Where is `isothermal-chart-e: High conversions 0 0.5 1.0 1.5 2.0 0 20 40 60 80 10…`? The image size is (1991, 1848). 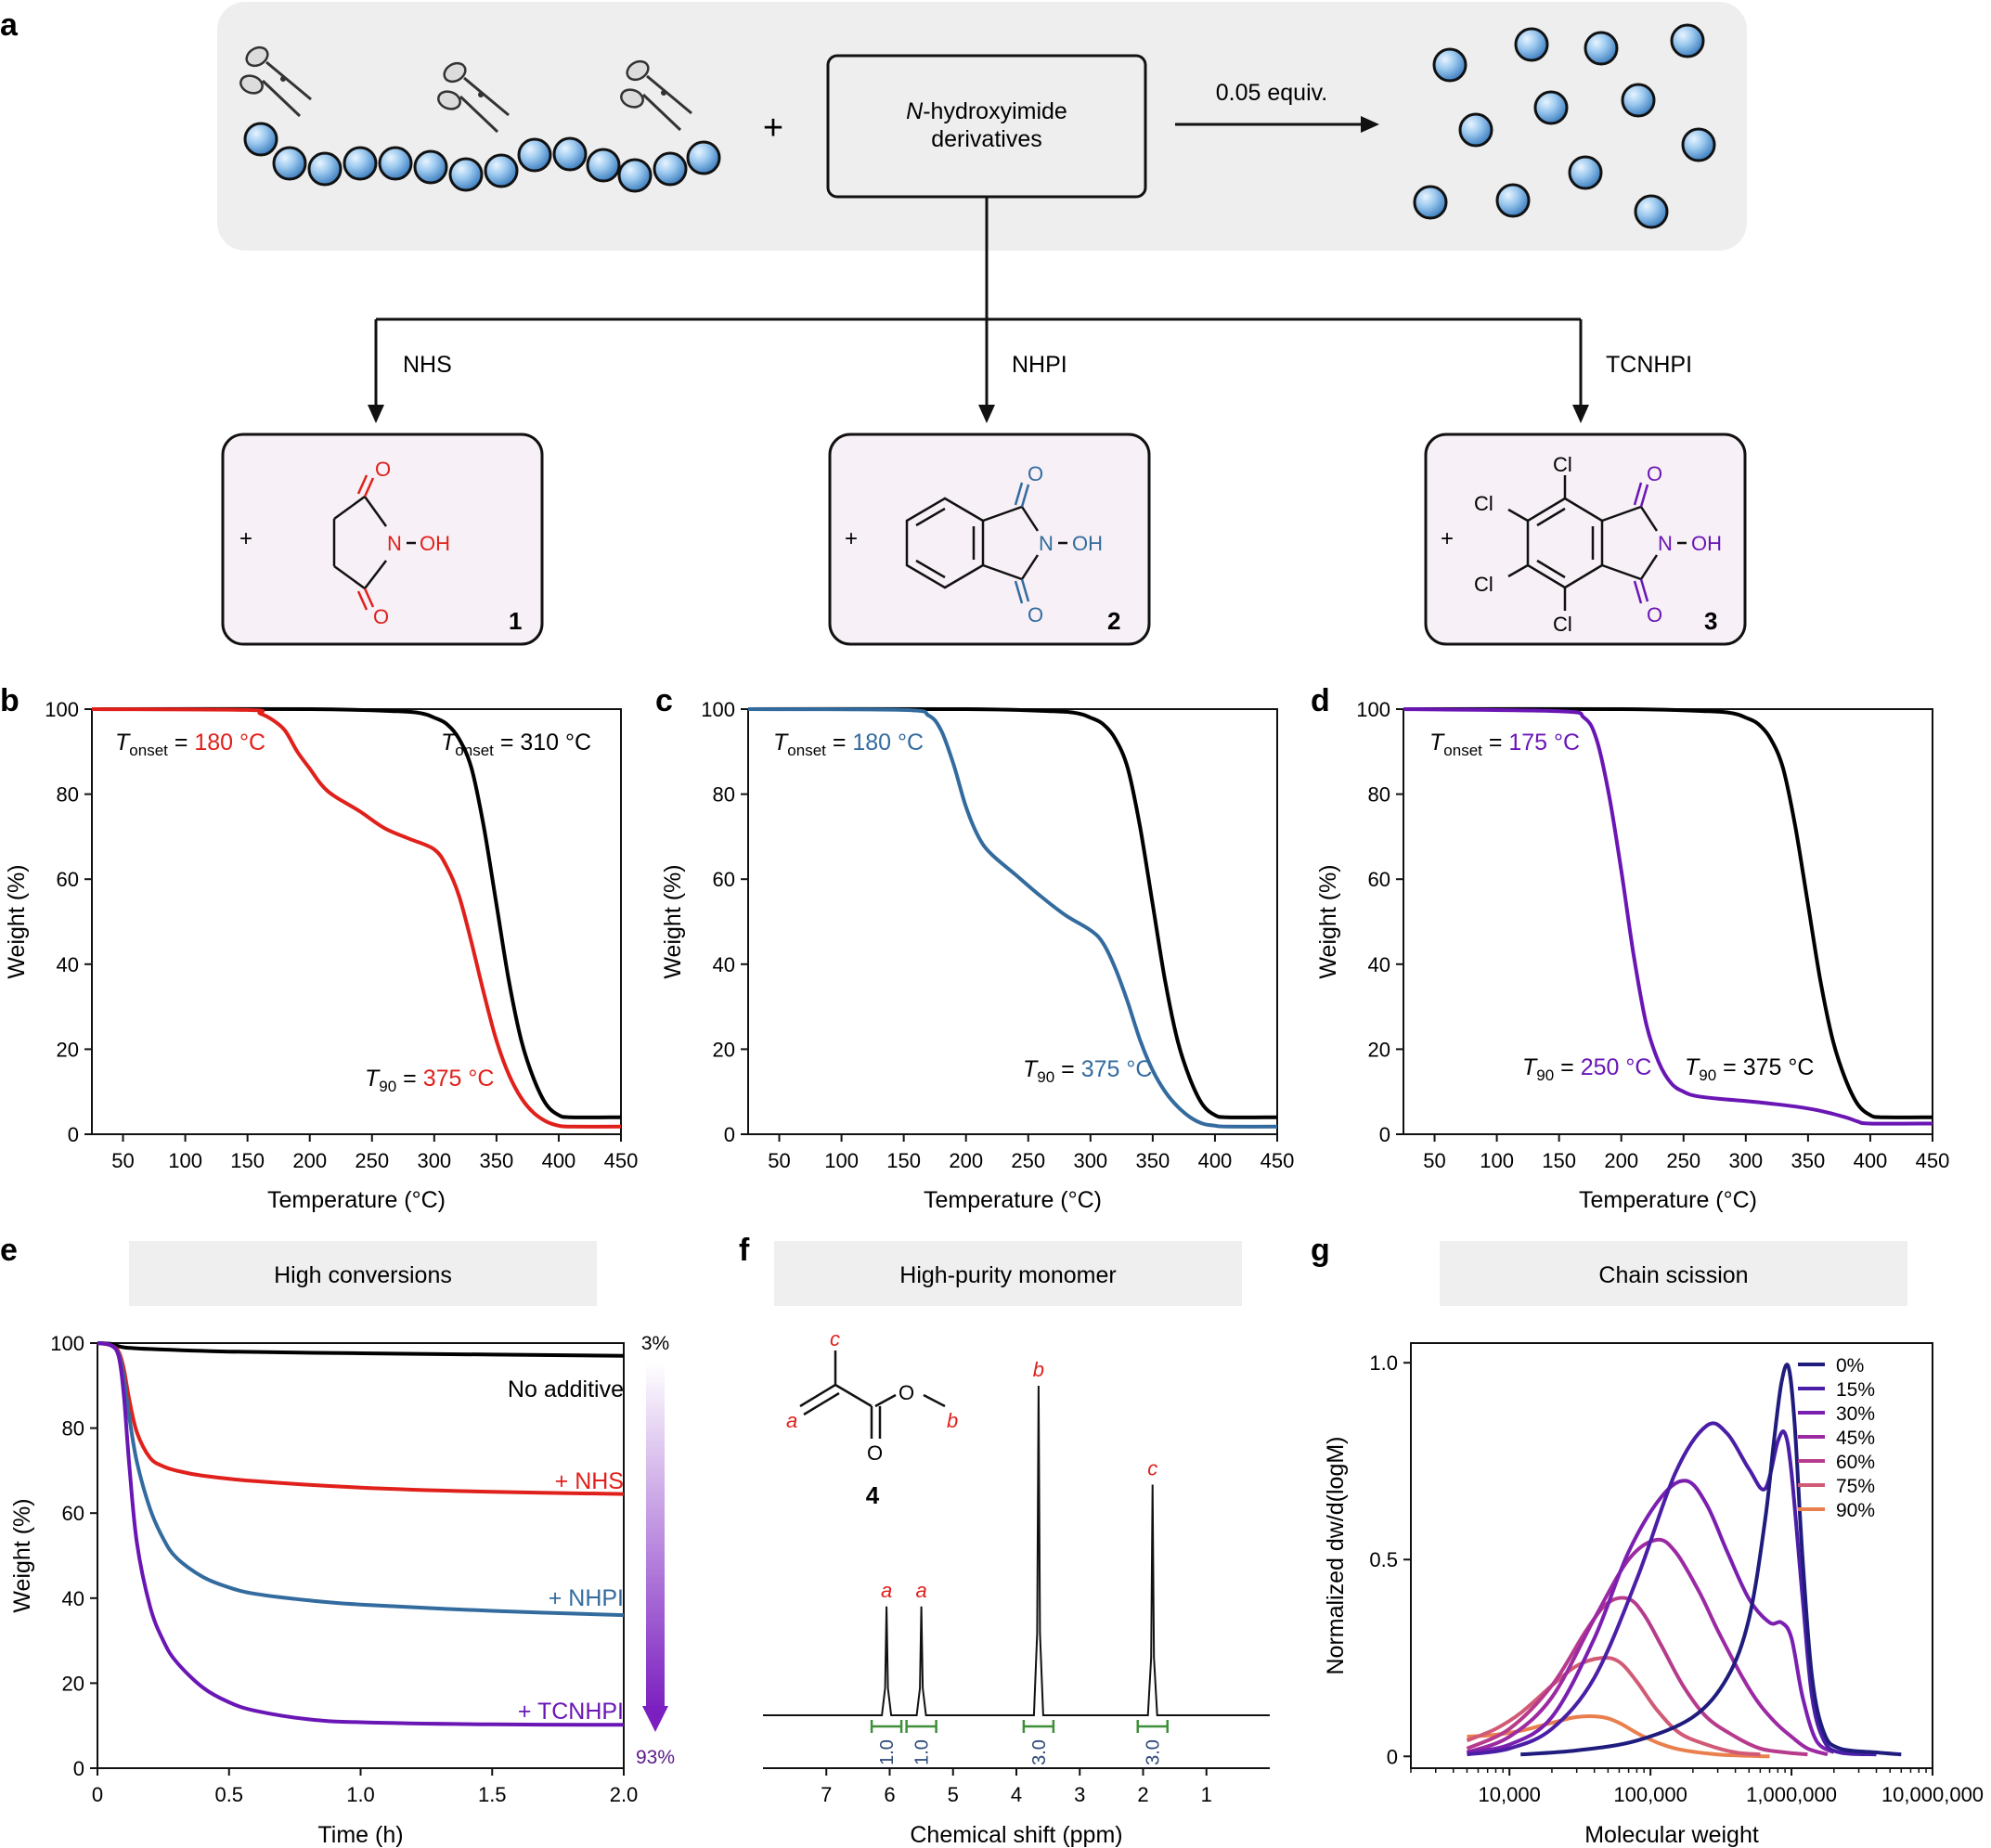 isothermal-chart-e: High conversions 0 0.5 1.0 1.5 2.0 0 20 40 60 80 10… is located at coordinates (342, 1544).